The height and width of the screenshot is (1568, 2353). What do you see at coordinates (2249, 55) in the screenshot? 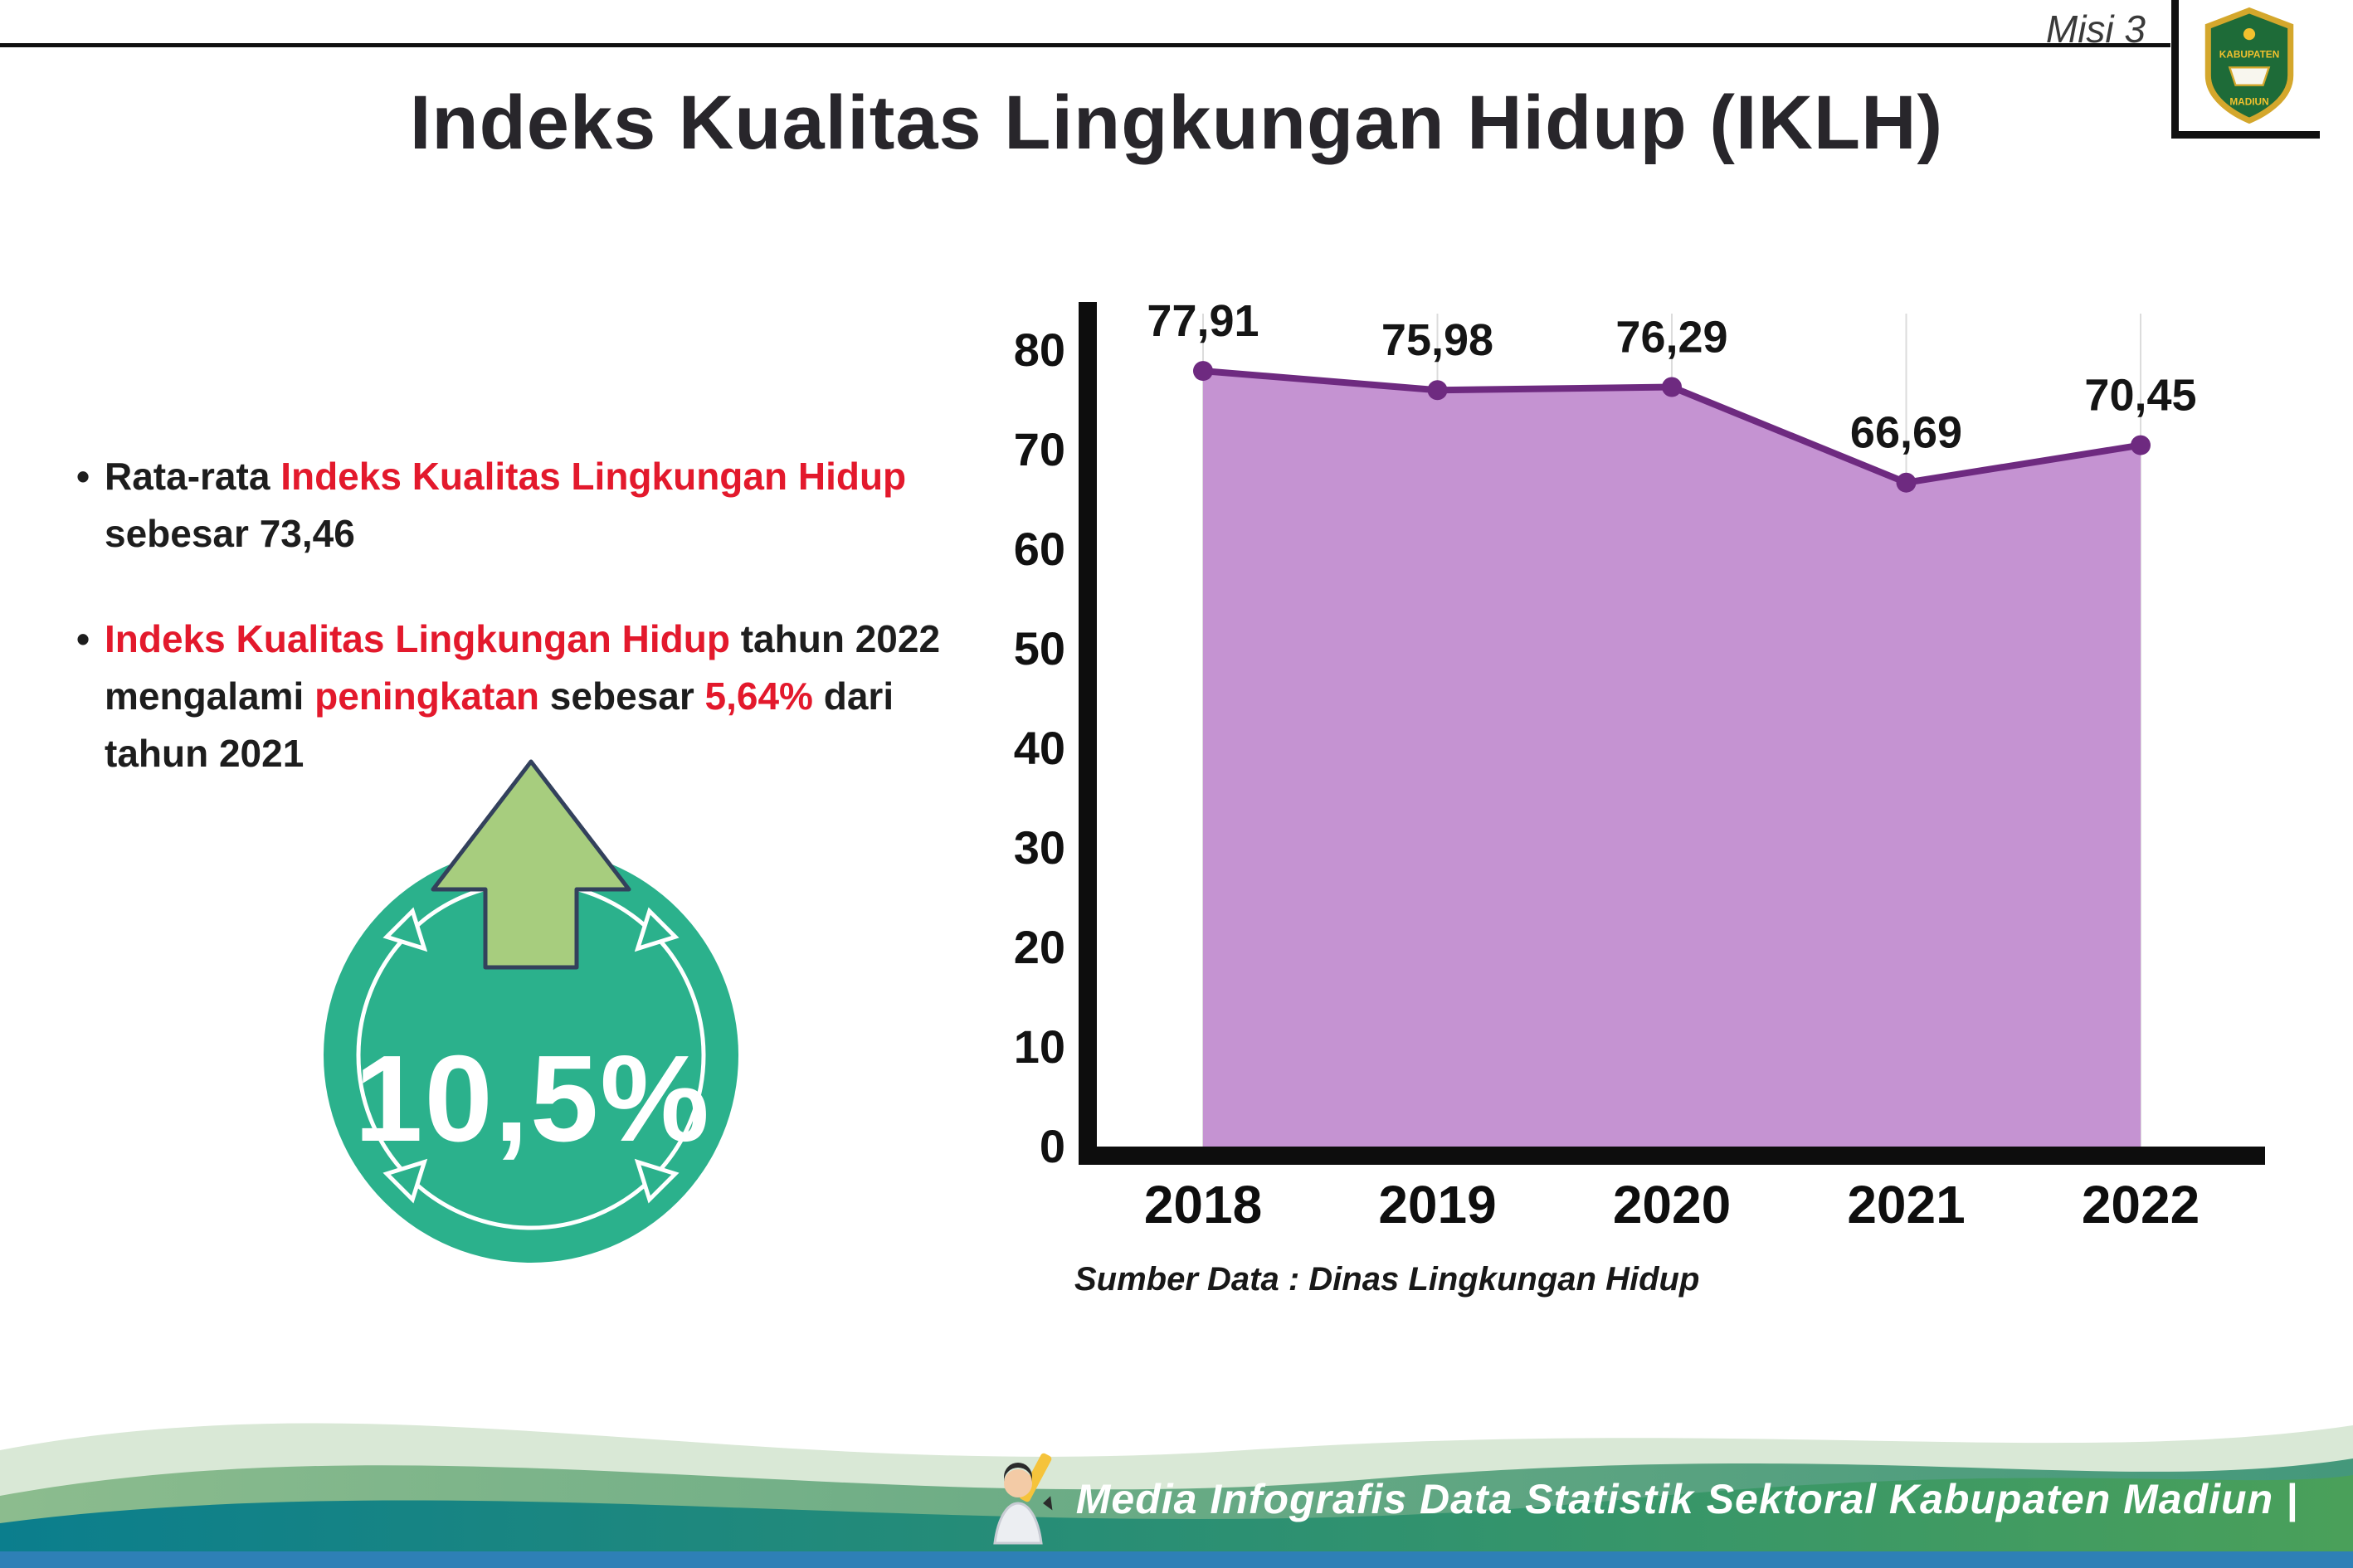
I see `logo-text-top: KABUPATEN` at bounding box center [2249, 55].